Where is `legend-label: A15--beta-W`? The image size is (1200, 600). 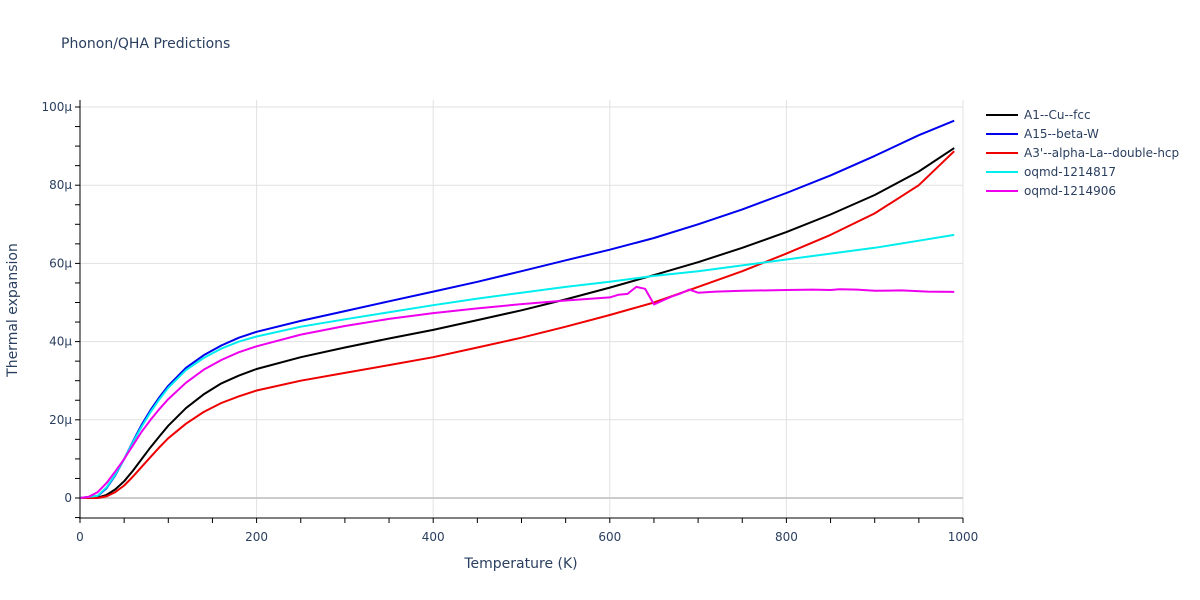
legend-label: A15--beta-W is located at coordinates (1061, 133).